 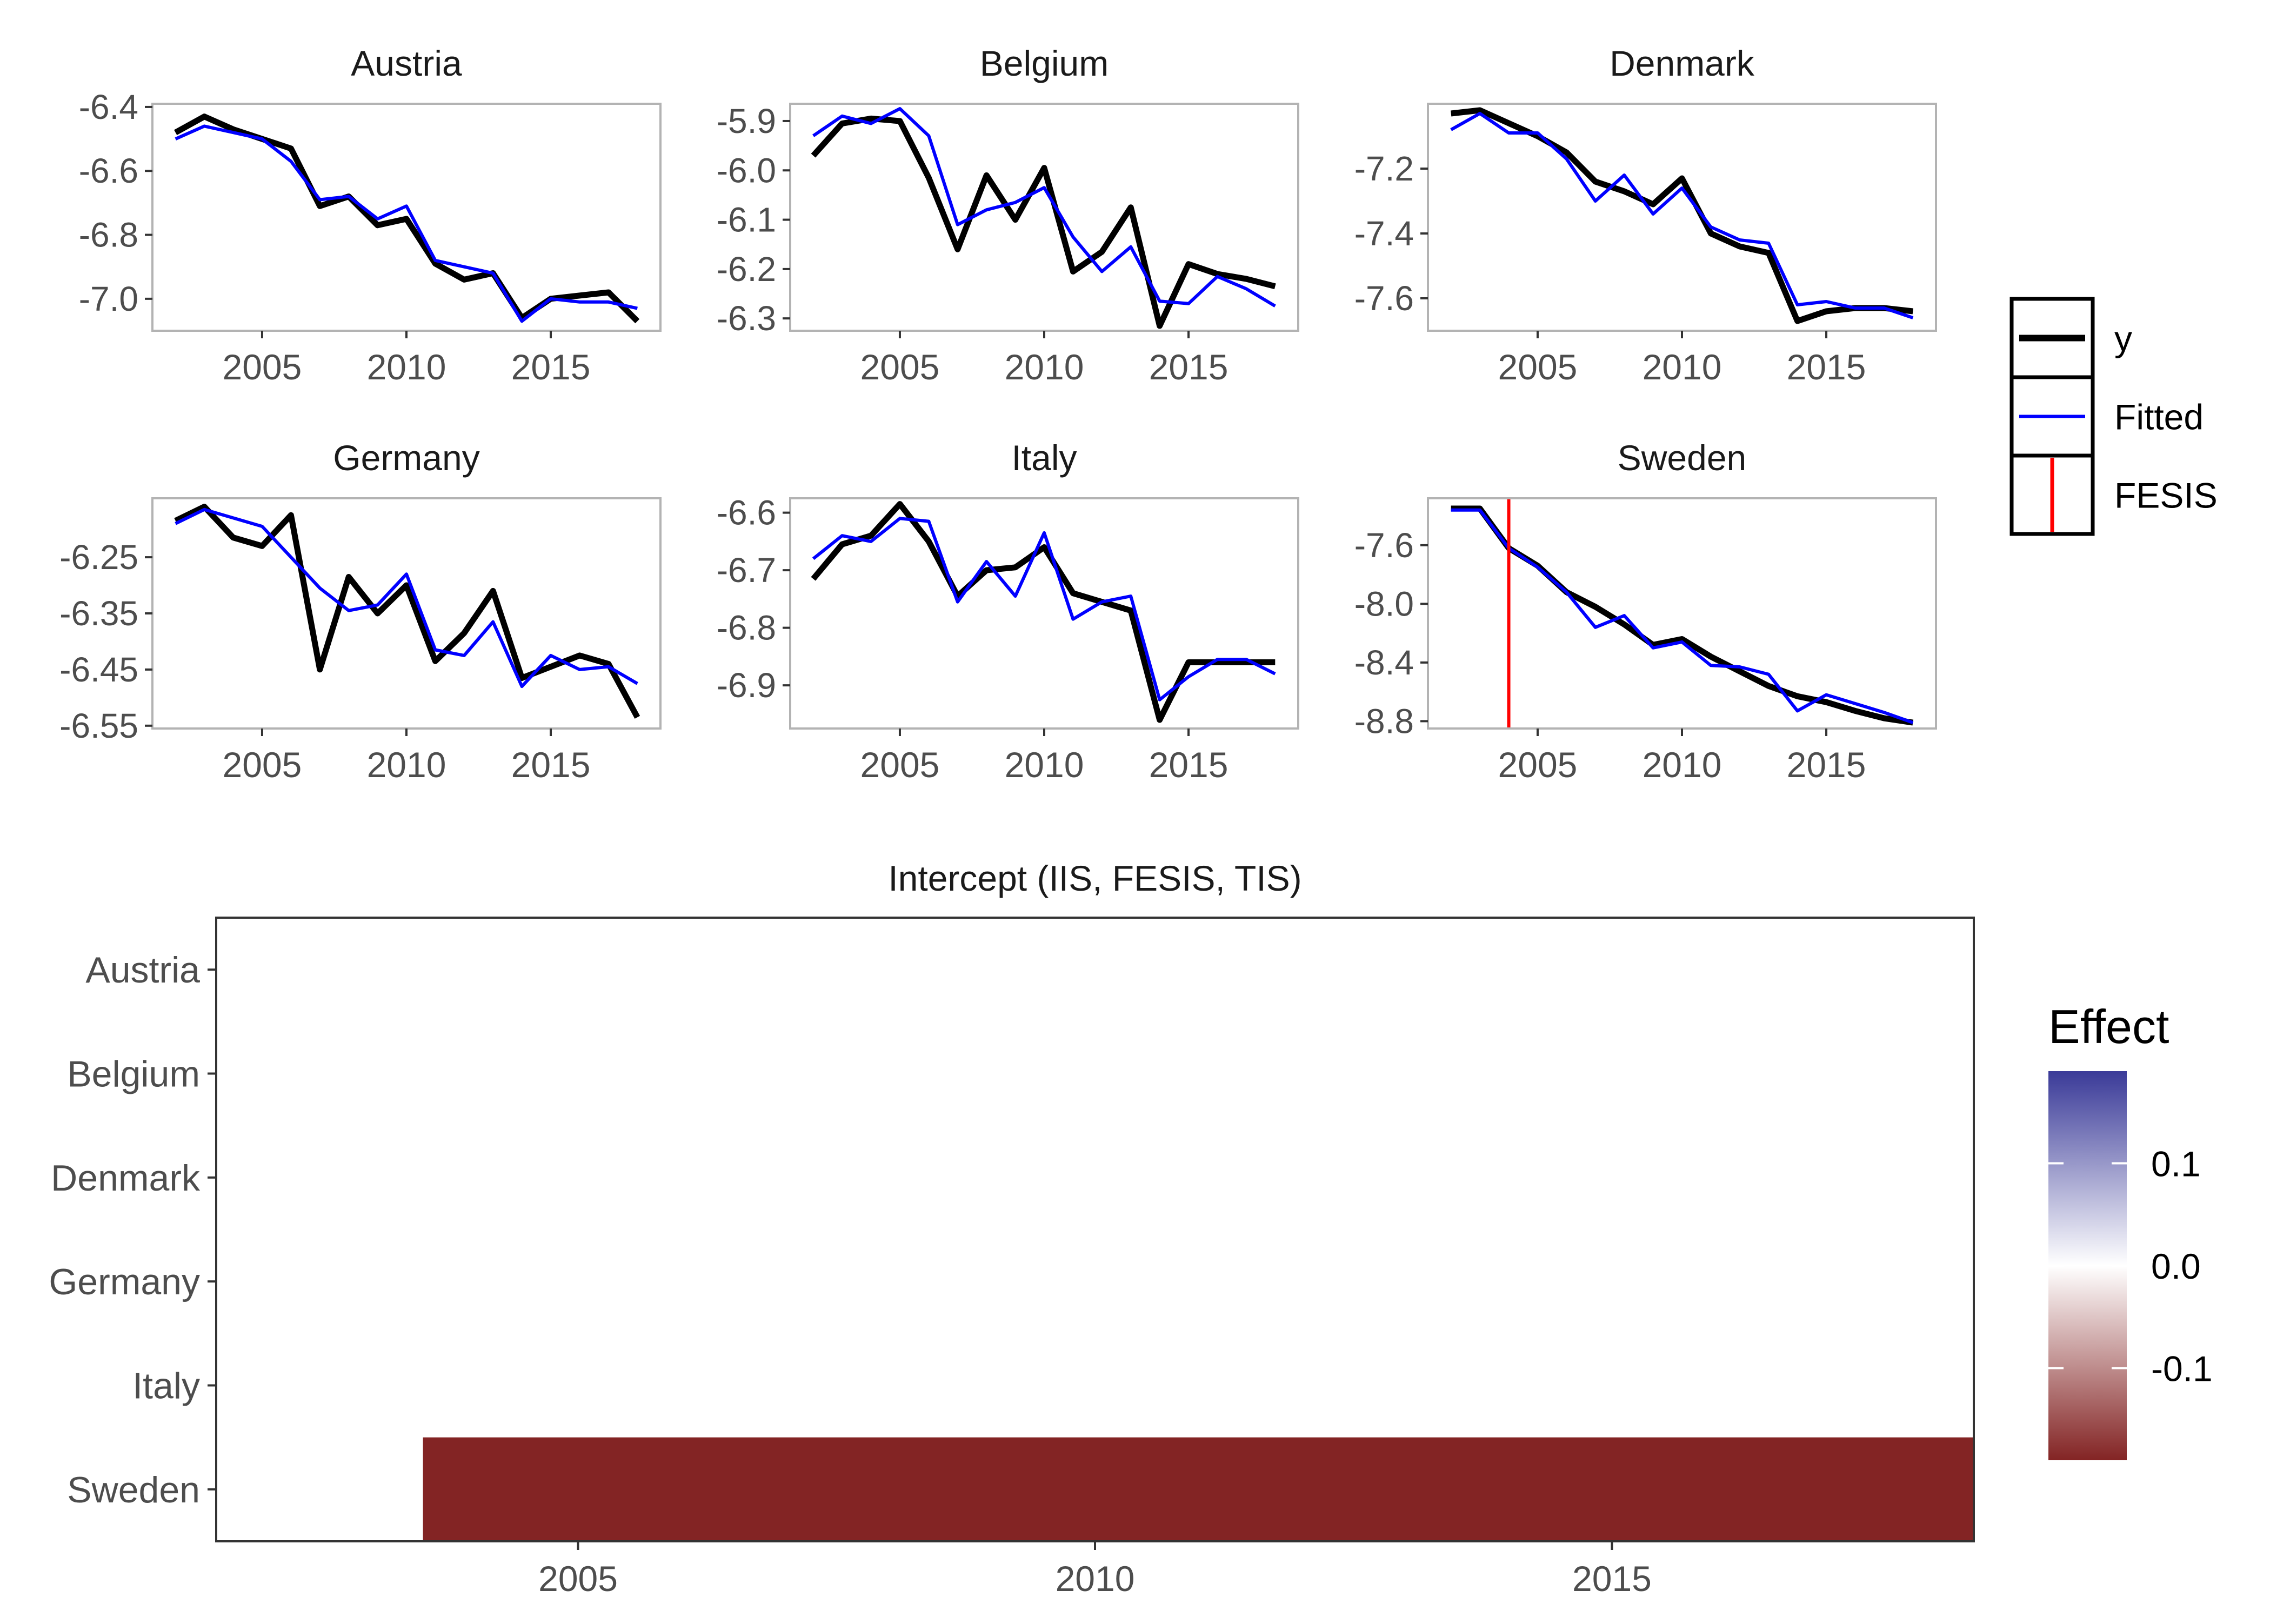 What do you see at coordinates (1384, 603) in the screenshot?
I see `y-tick-label: -8.0` at bounding box center [1384, 603].